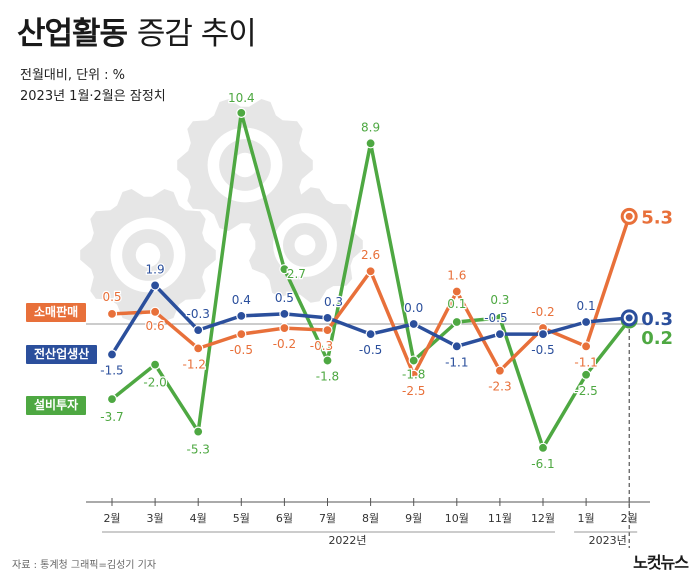  What do you see at coordinates (198, 518) in the screenshot?
I see `x-tick-label: 4월` at bounding box center [198, 518].